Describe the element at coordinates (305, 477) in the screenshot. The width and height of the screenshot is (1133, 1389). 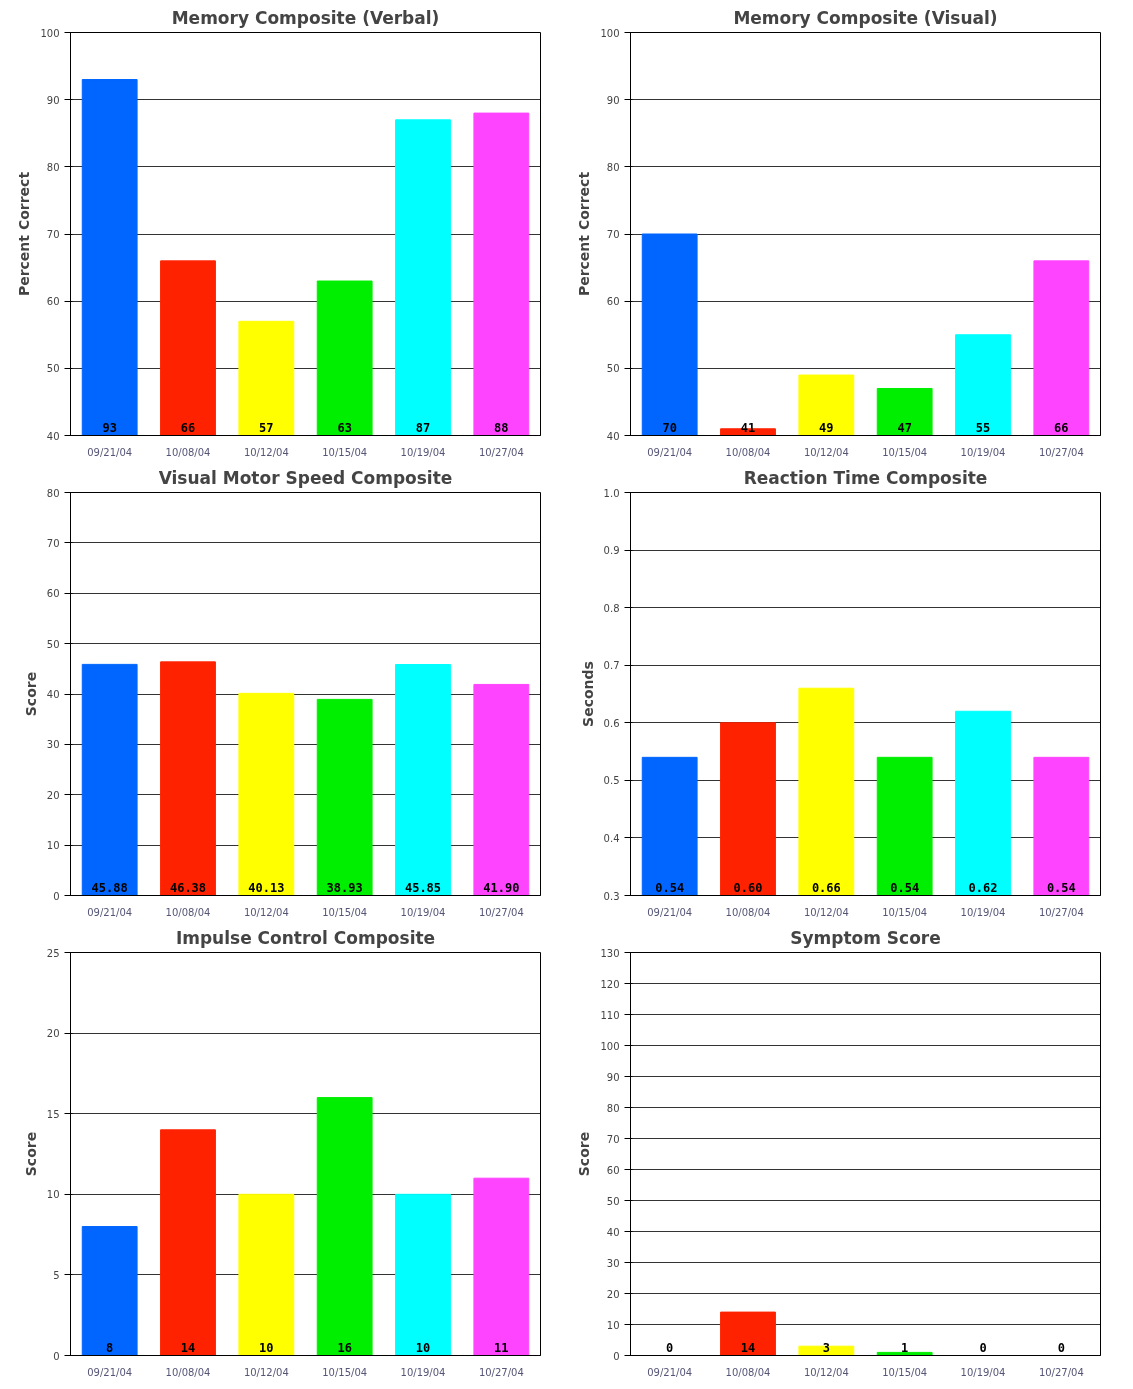
I see `chart-title: Visual Motor Speed Composite` at that location.